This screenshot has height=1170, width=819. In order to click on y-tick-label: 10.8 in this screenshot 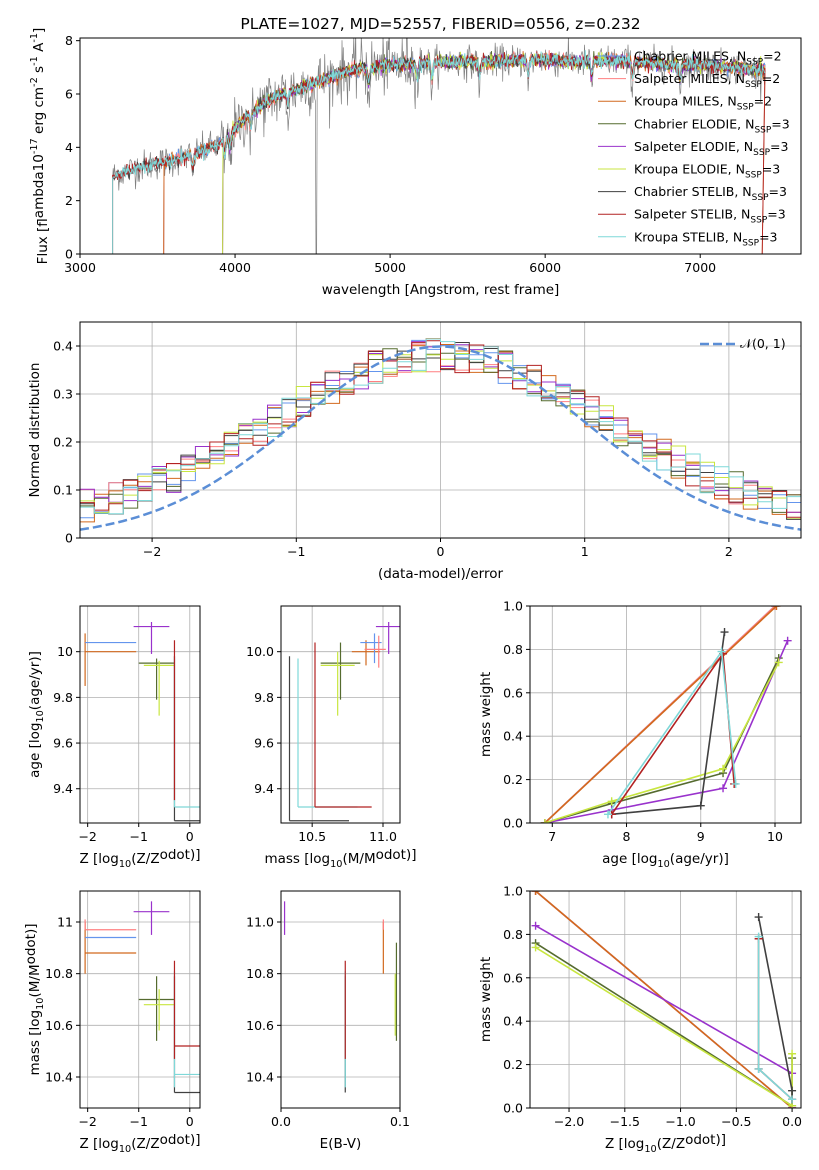, I will do `click(260, 973)`.